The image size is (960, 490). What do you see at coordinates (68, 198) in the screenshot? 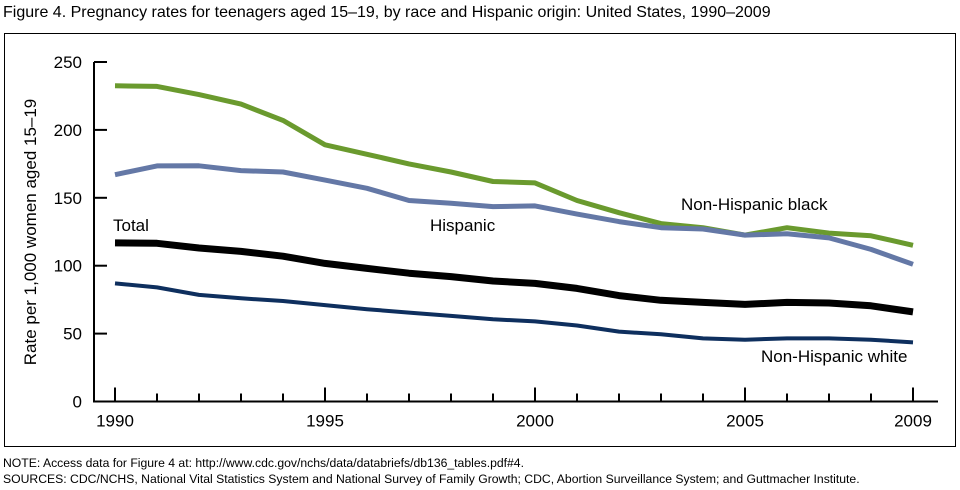
I see `y-tick-label: 150` at bounding box center [68, 198].